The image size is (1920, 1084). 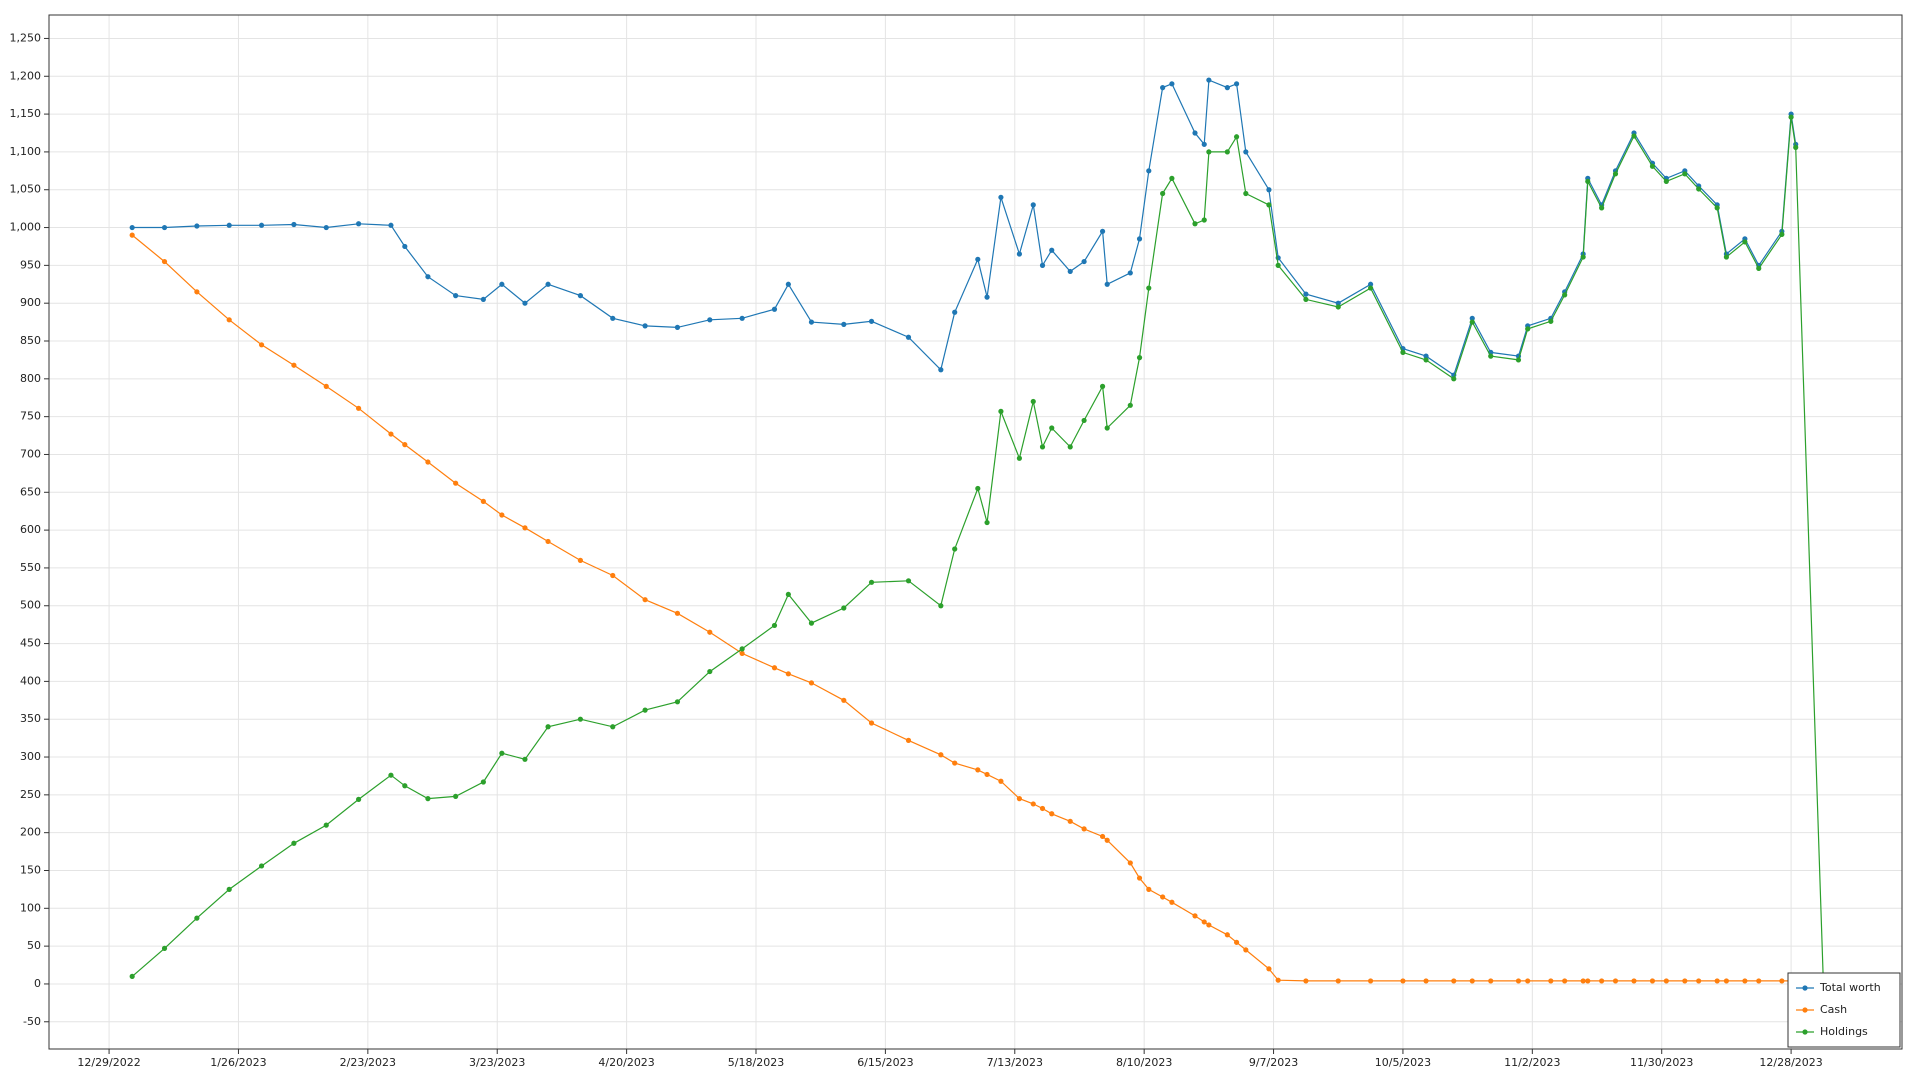 I want to click on legend-label: Holdings, so click(x=1844, y=1031).